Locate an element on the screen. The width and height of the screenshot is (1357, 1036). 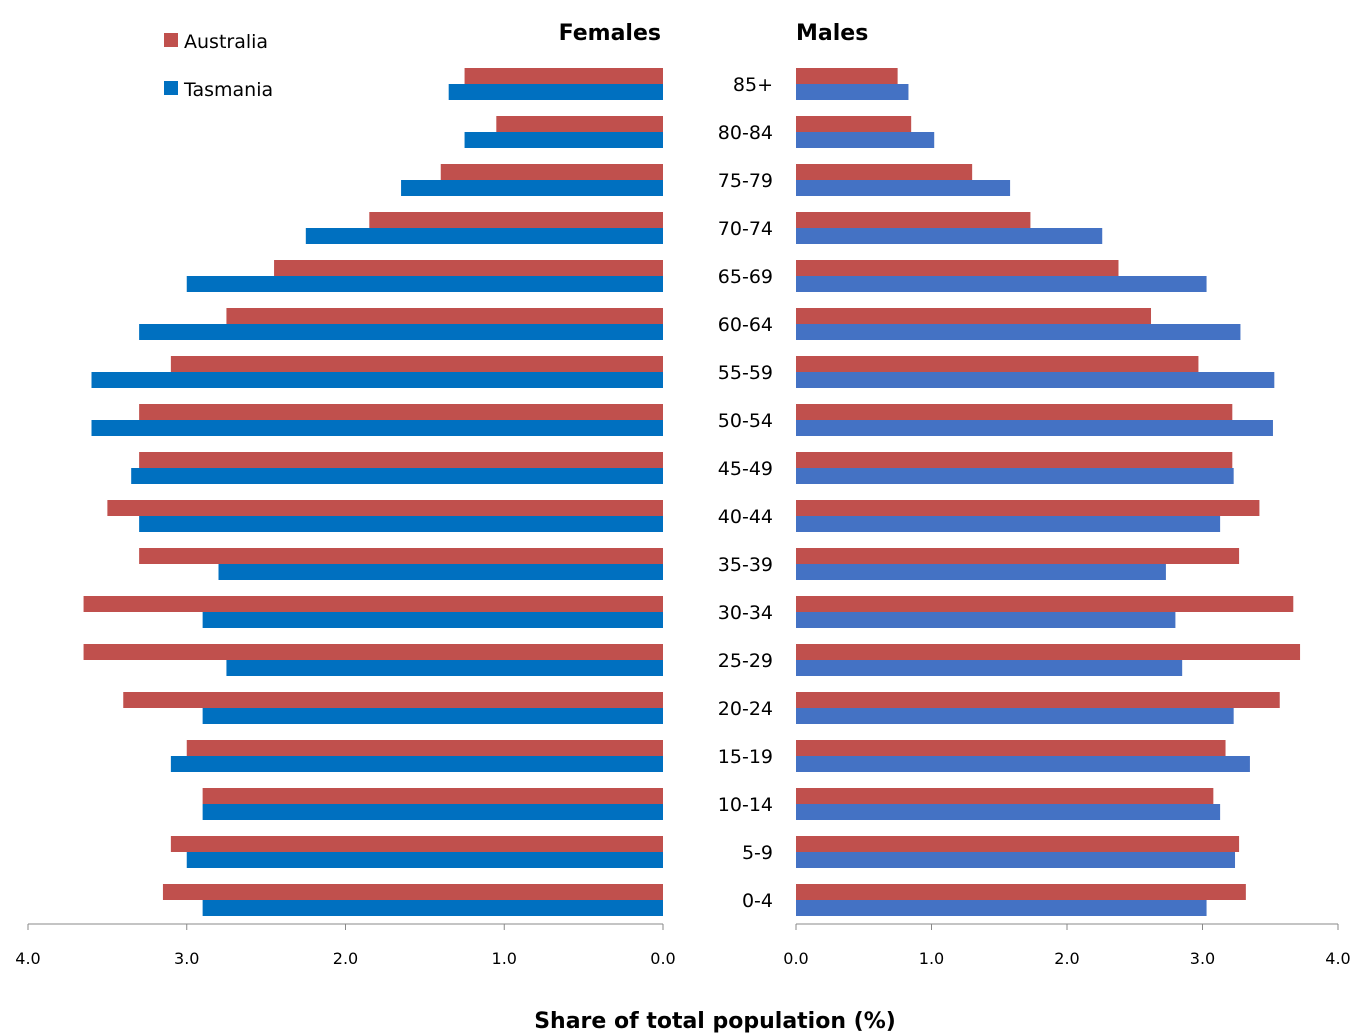
legend-swatch-tasmania is located at coordinates (171, 88).